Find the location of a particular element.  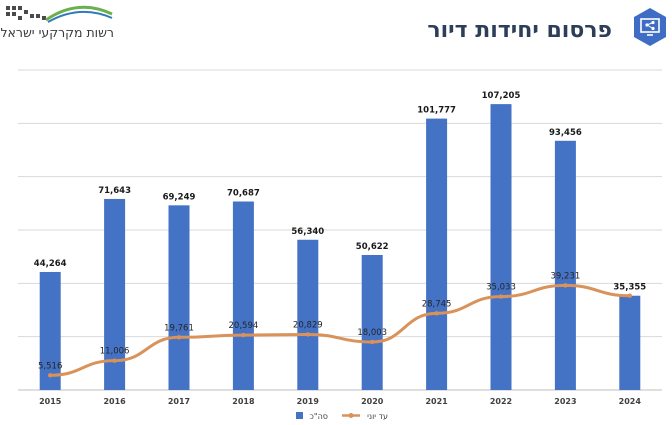

bar-label-2022: 107,205 is located at coordinates (501, 96).